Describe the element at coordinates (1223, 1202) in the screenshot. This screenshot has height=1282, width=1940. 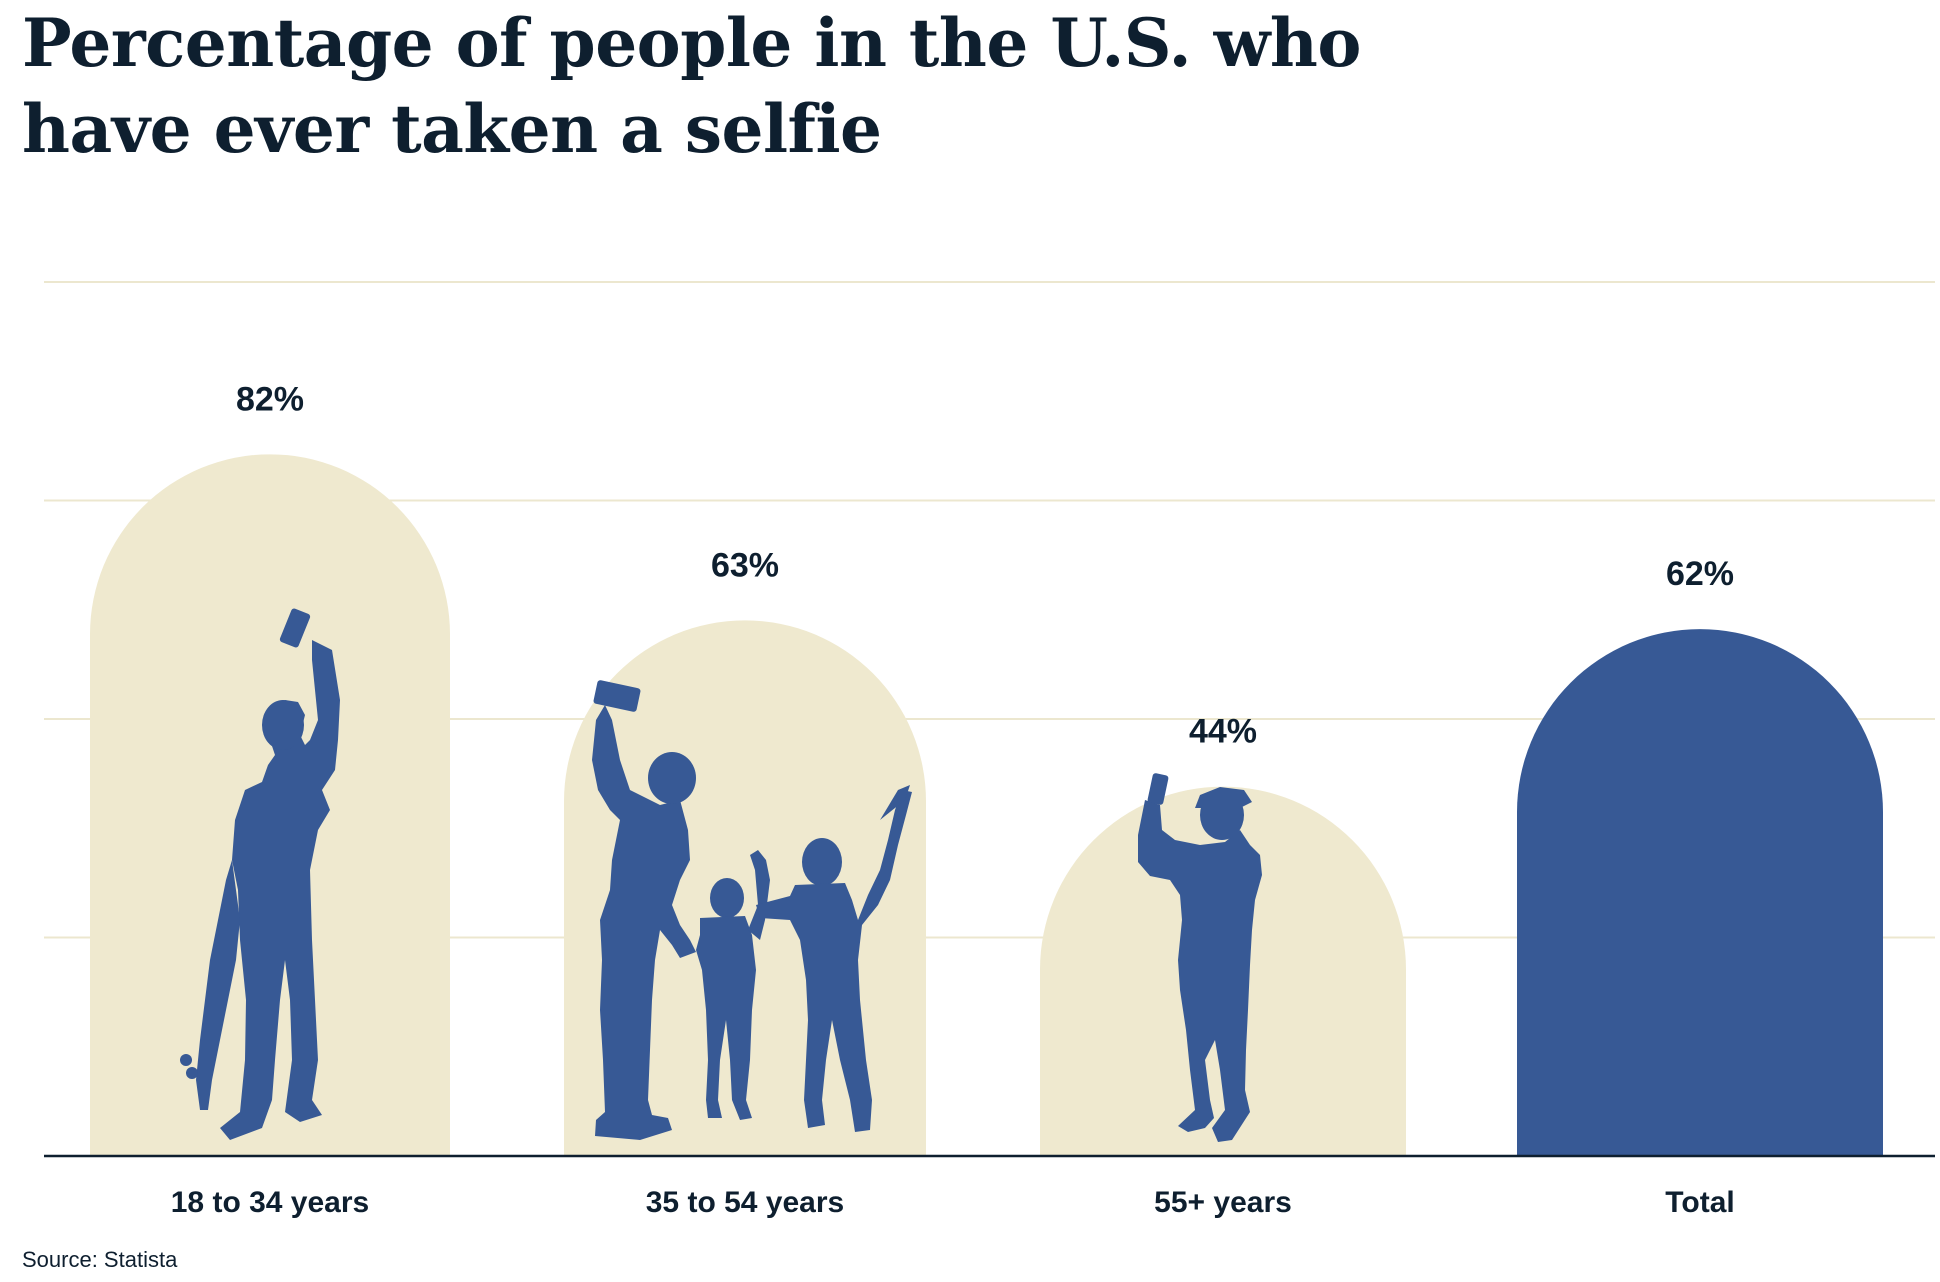
I see `category-label: 55+ years` at that location.